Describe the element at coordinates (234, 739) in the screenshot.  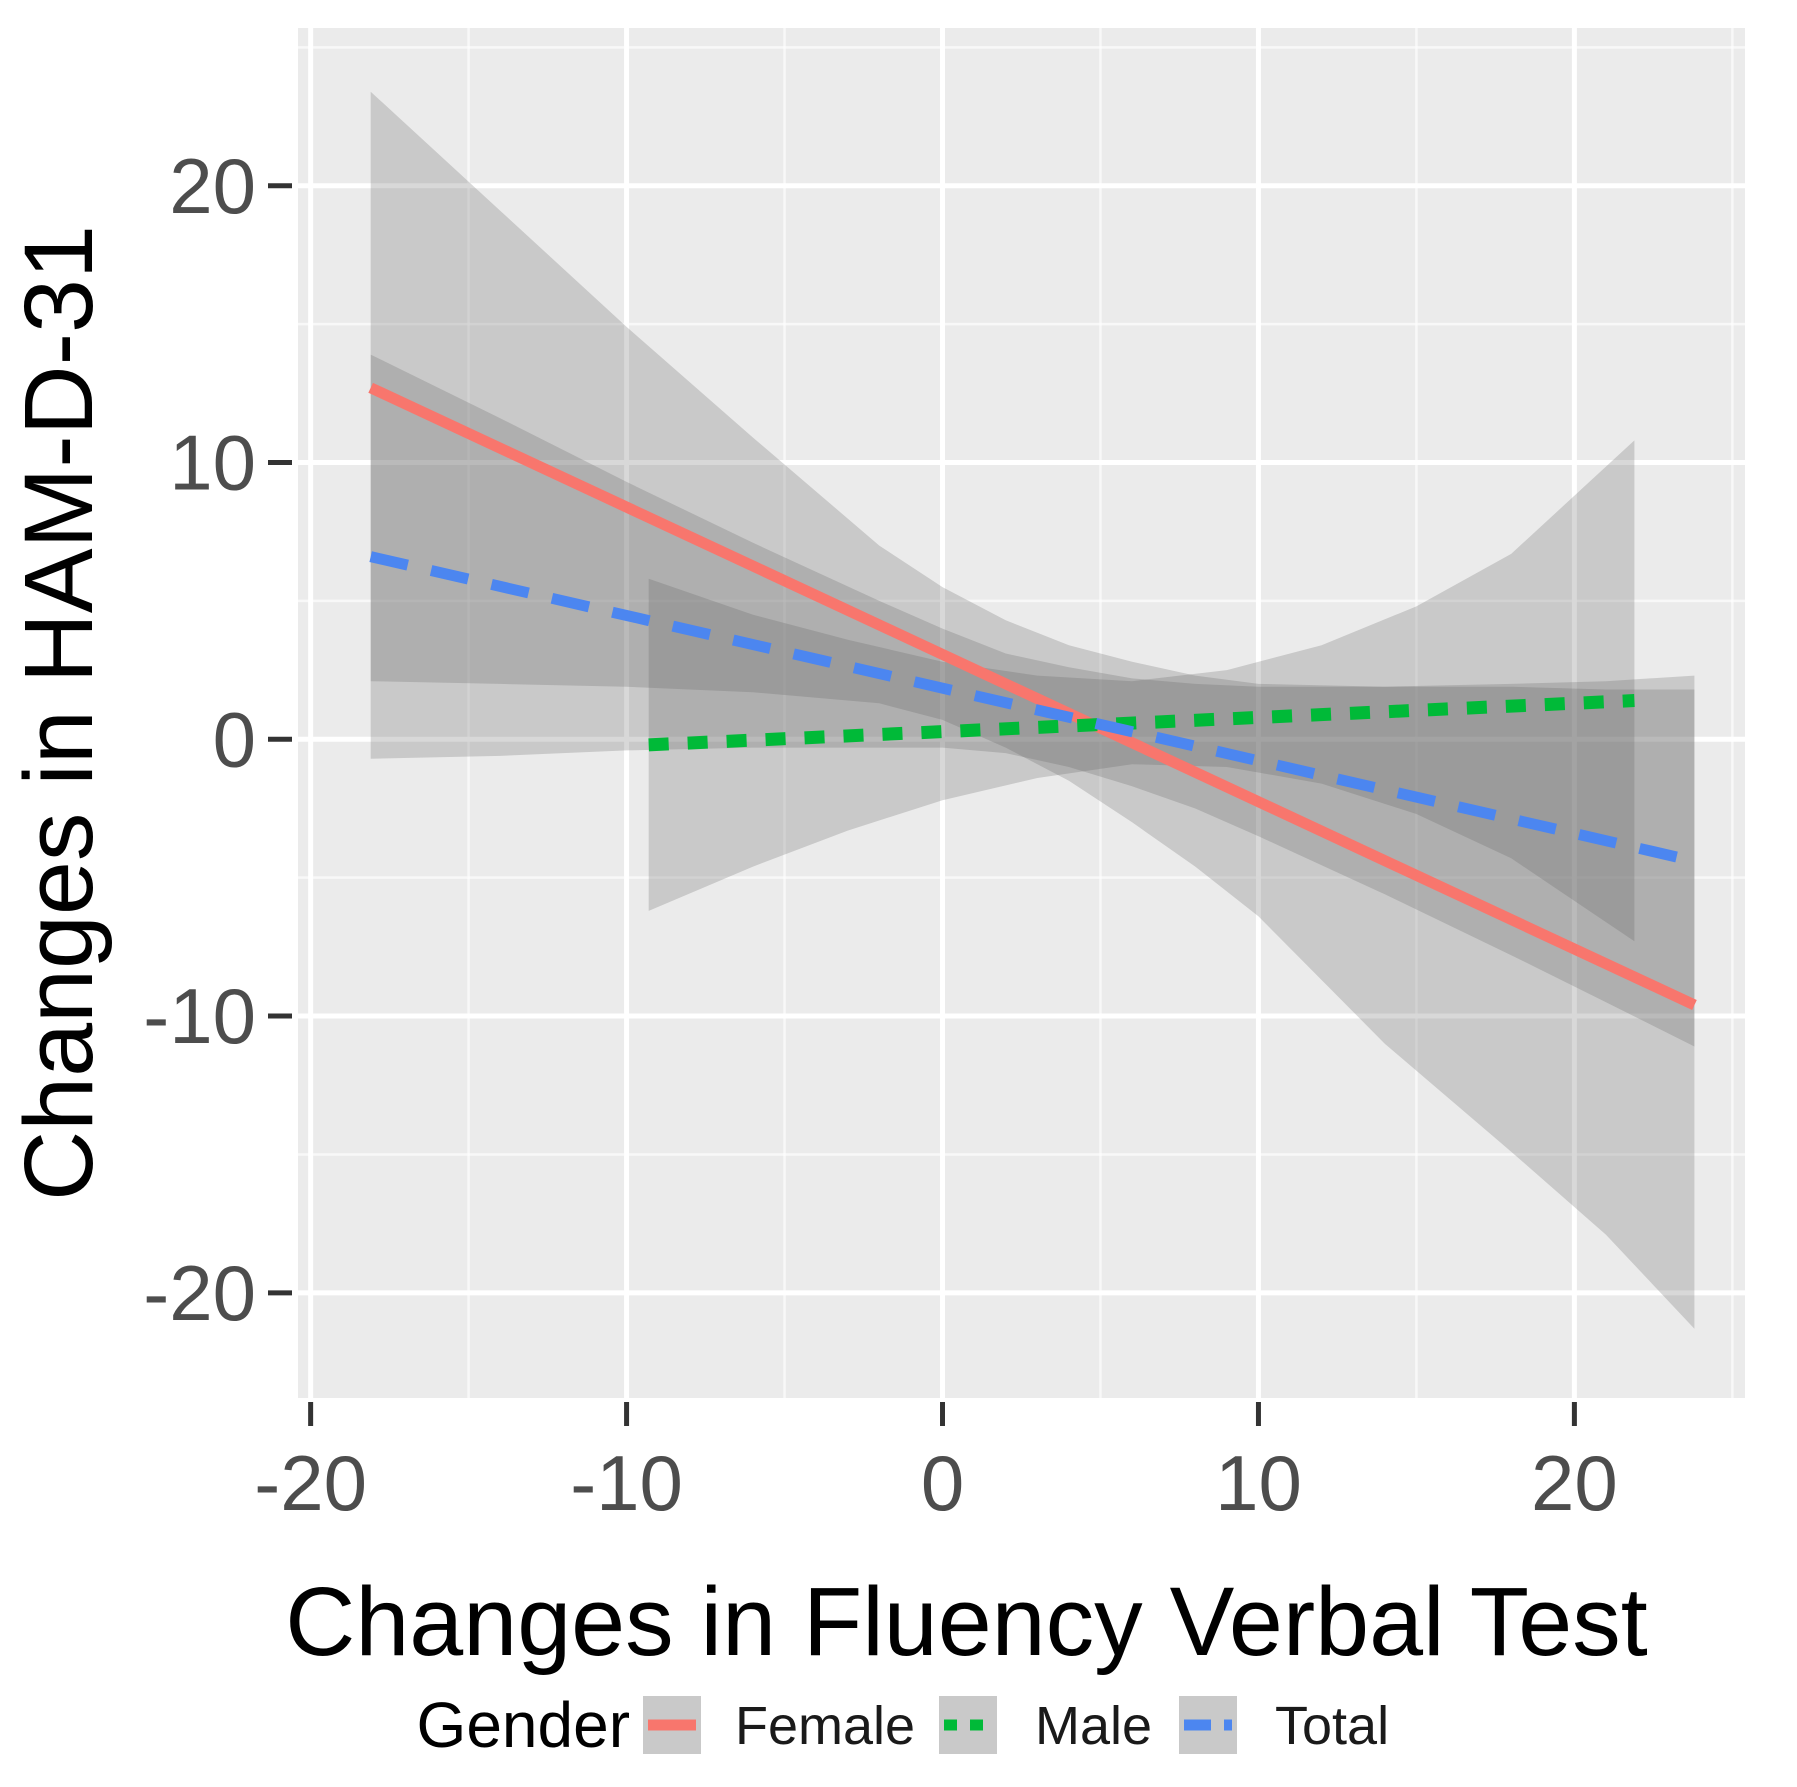
I see `y-tick-label-2: 0` at that location.